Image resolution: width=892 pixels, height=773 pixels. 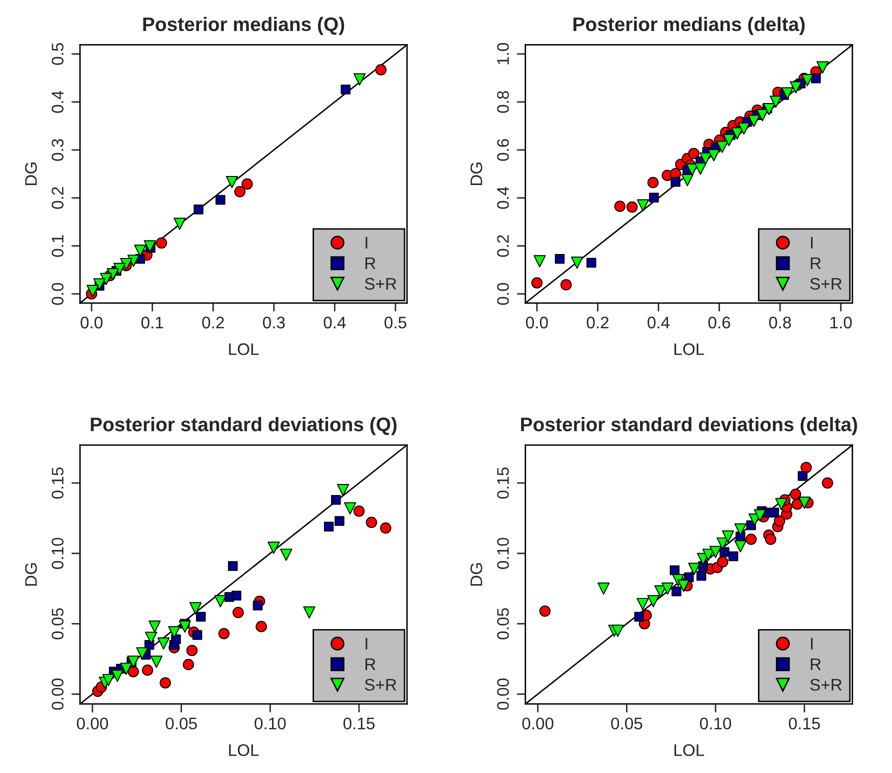 What do you see at coordinates (689, 349) in the screenshot?
I see `x-axis-title: LOL` at bounding box center [689, 349].